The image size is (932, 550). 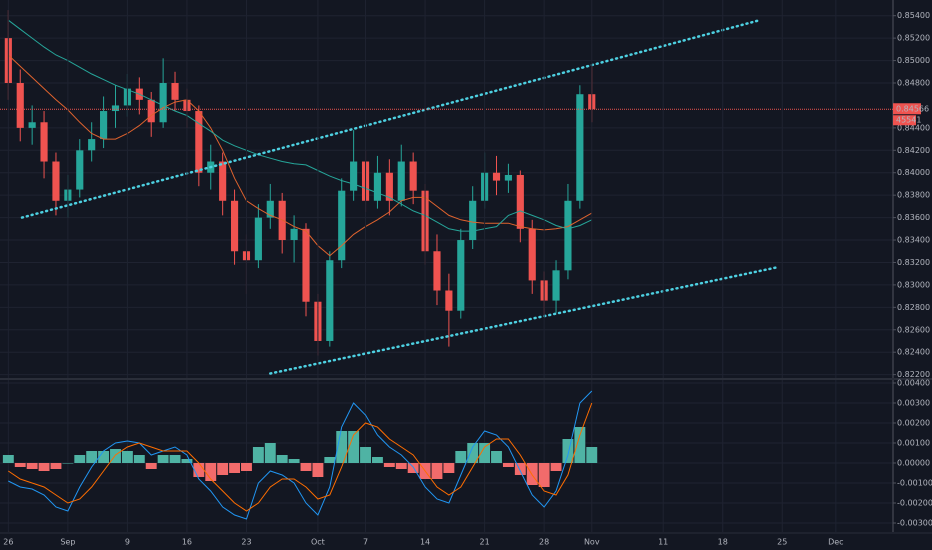 What do you see at coordinates (912, 109) in the screenshot?
I see `last-price-label: 0.84566` at bounding box center [912, 109].